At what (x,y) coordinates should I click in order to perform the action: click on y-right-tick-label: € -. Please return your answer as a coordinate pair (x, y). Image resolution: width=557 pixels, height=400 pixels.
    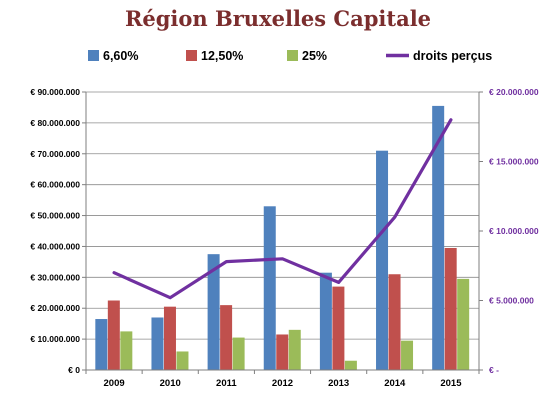
    Looking at the image, I should click on (494, 370).